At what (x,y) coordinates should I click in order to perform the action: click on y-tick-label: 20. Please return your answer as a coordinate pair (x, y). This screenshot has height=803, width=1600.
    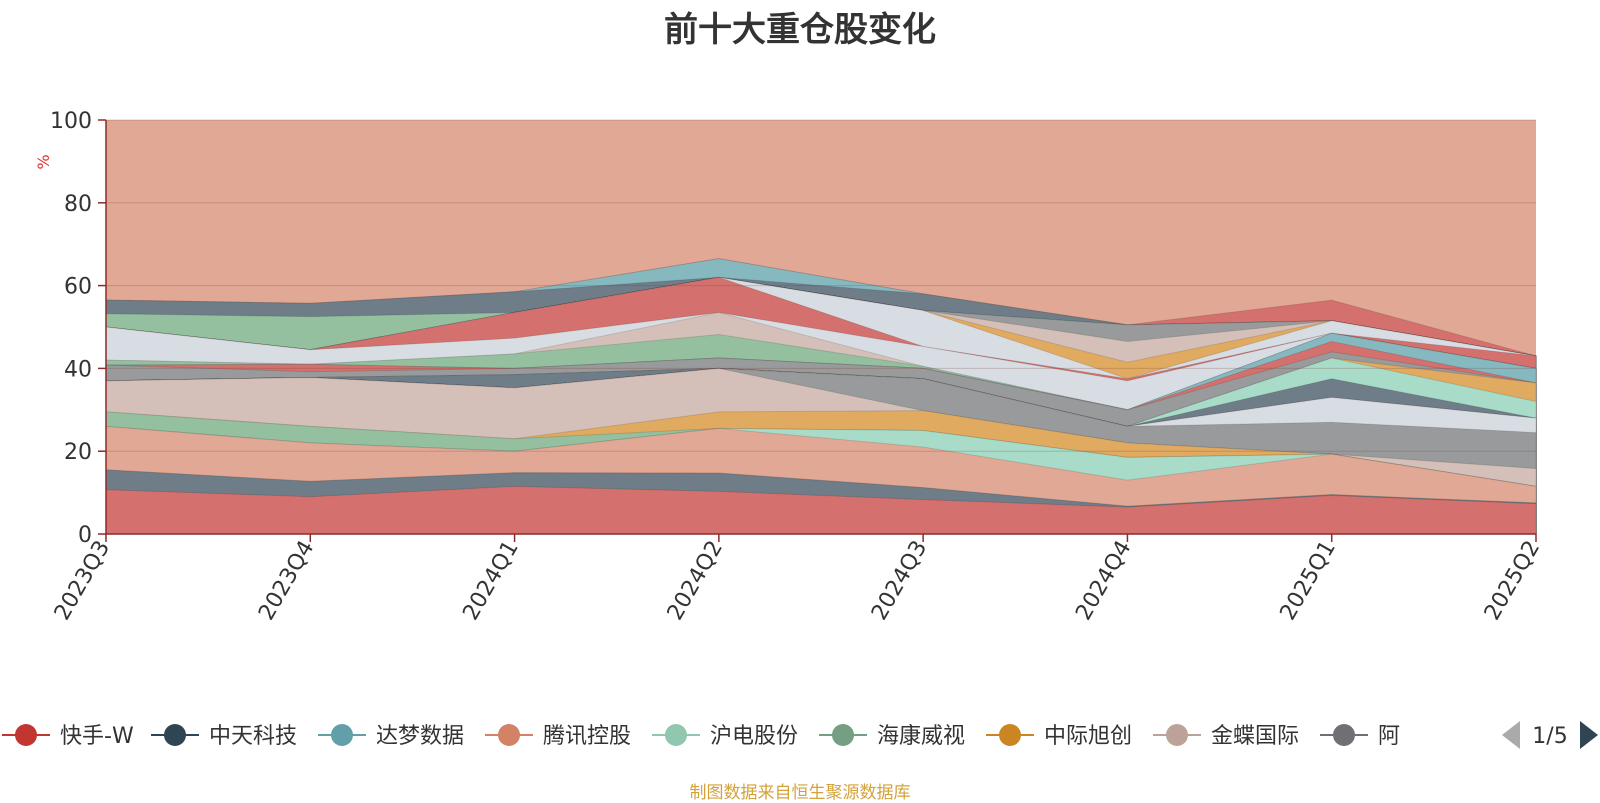
    Looking at the image, I should click on (78, 452).